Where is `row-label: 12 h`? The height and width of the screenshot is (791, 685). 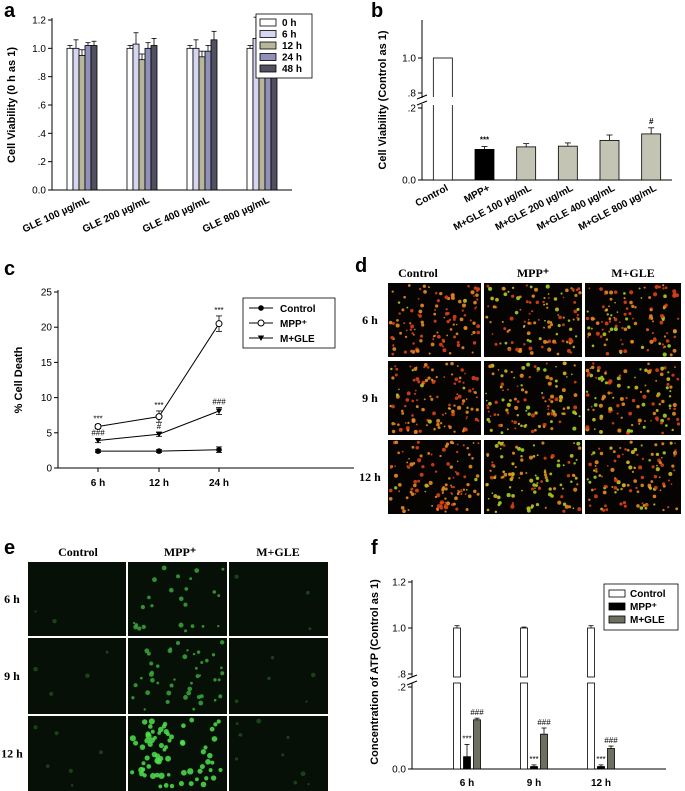 row-label: 12 h is located at coordinates (370, 477).